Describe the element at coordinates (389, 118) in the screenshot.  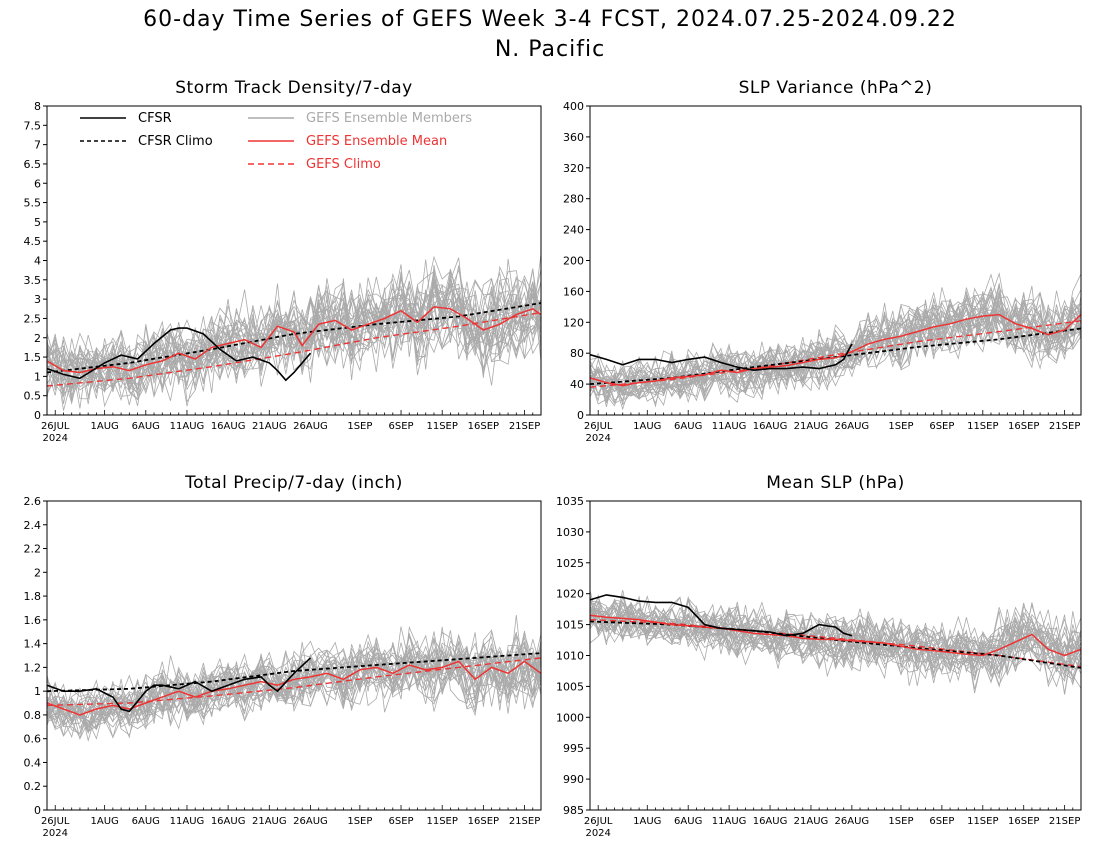
I see `legend-label-members: GEFS Ensemble Members` at that location.